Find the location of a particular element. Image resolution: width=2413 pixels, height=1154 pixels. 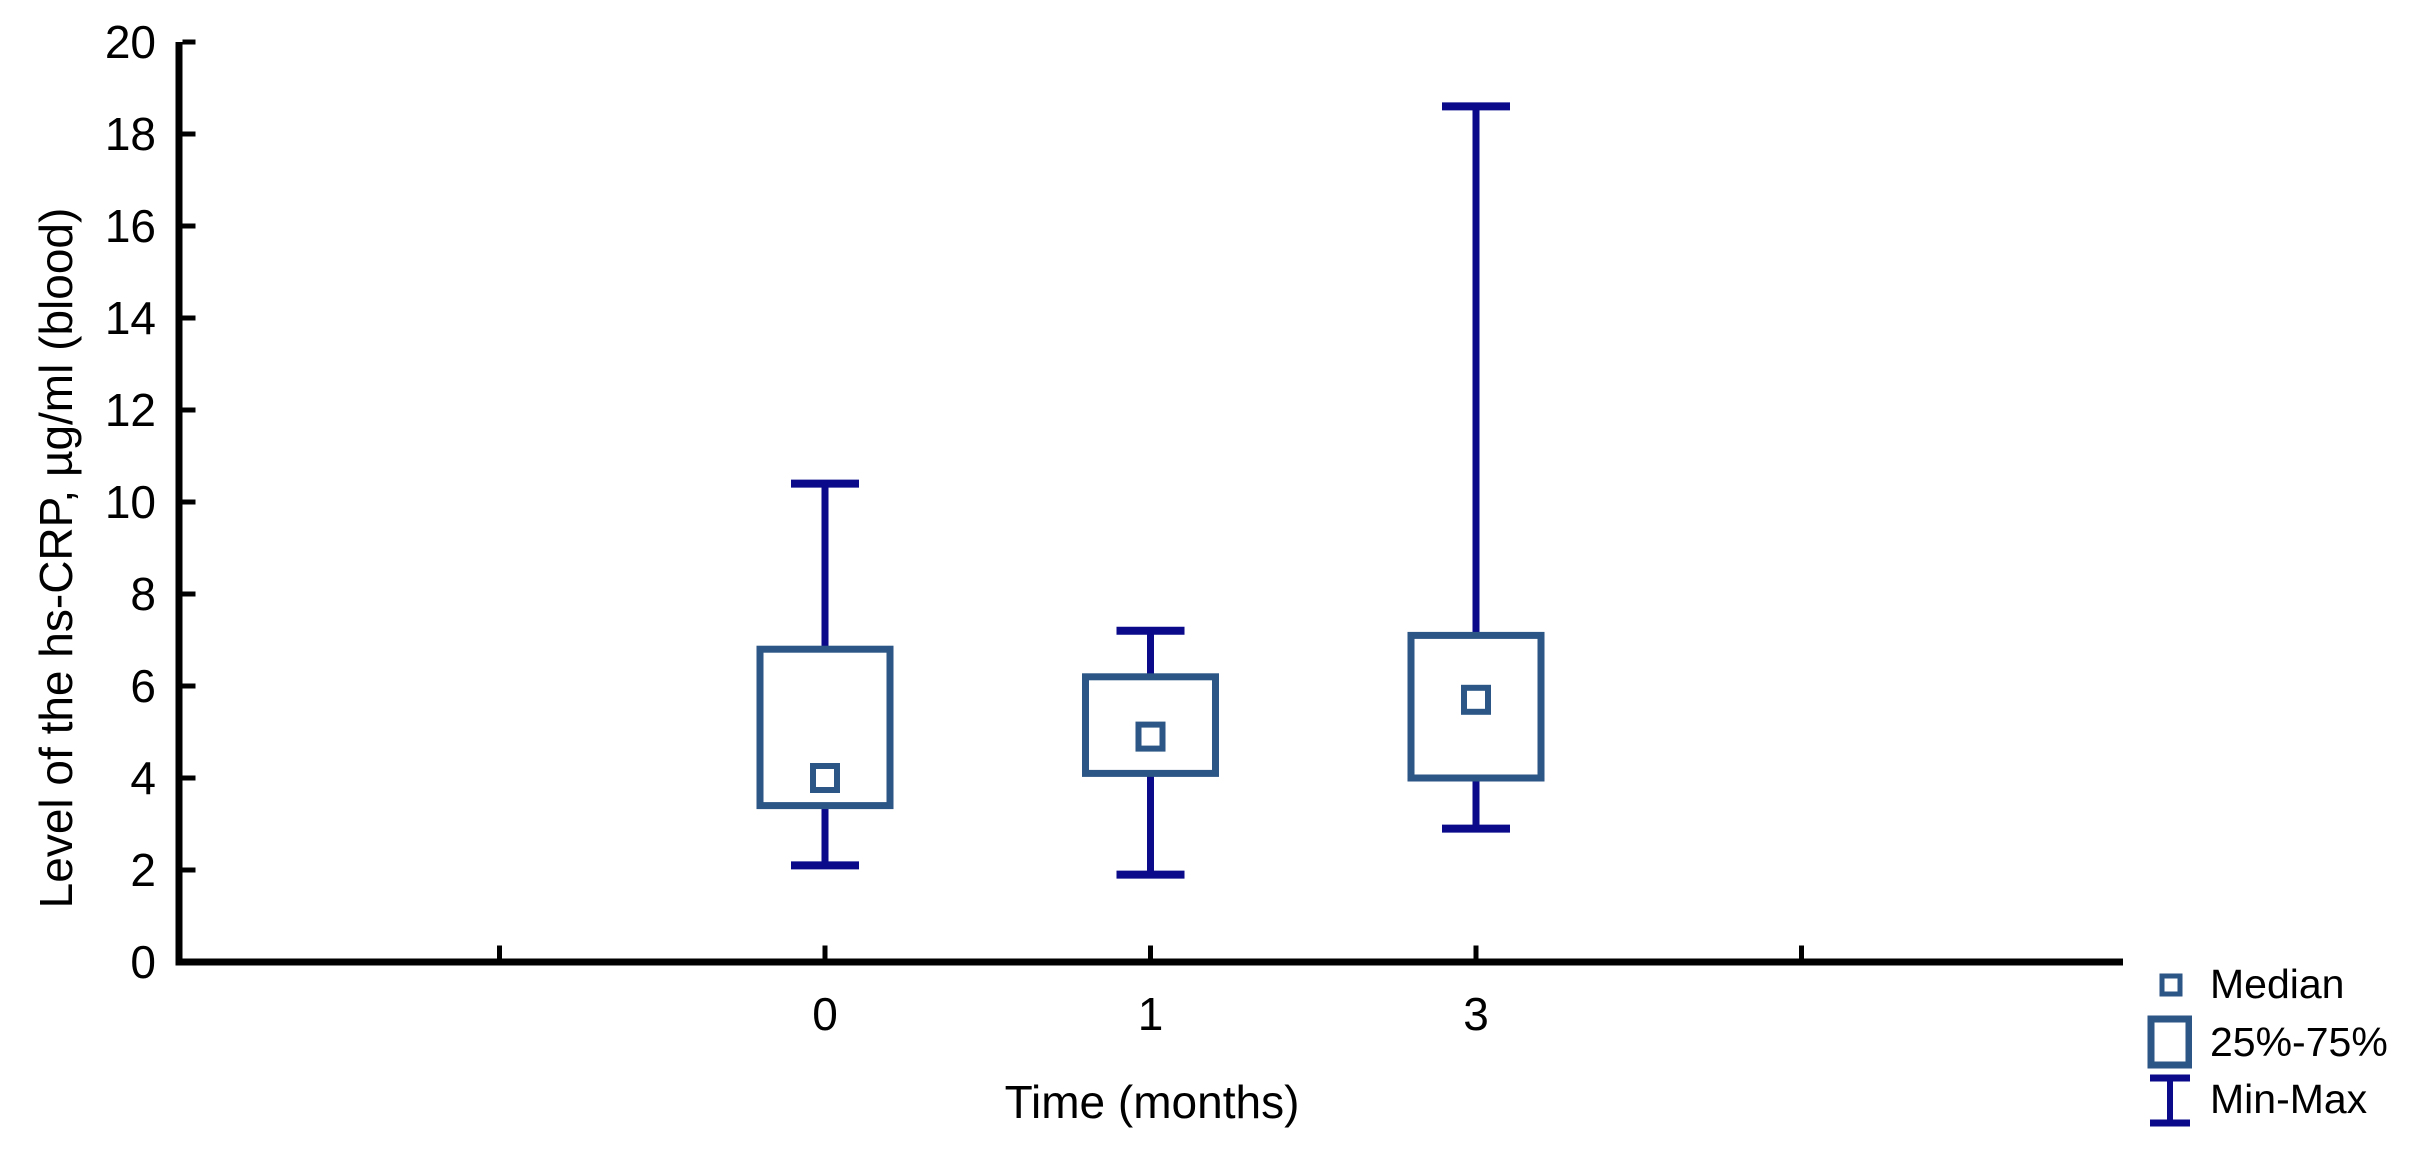

y-axis-tick-label: 6 is located at coordinates (143, 686).